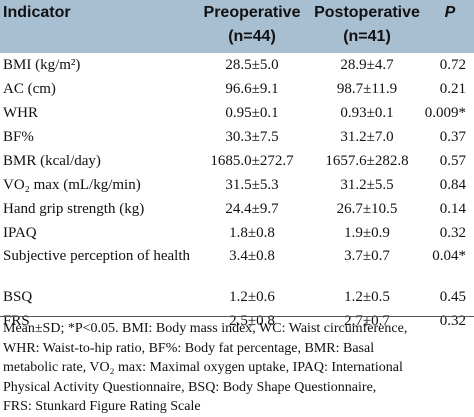  I want to click on row-indicator: VO₂ max (mL/kg/min), so click(72, 185).